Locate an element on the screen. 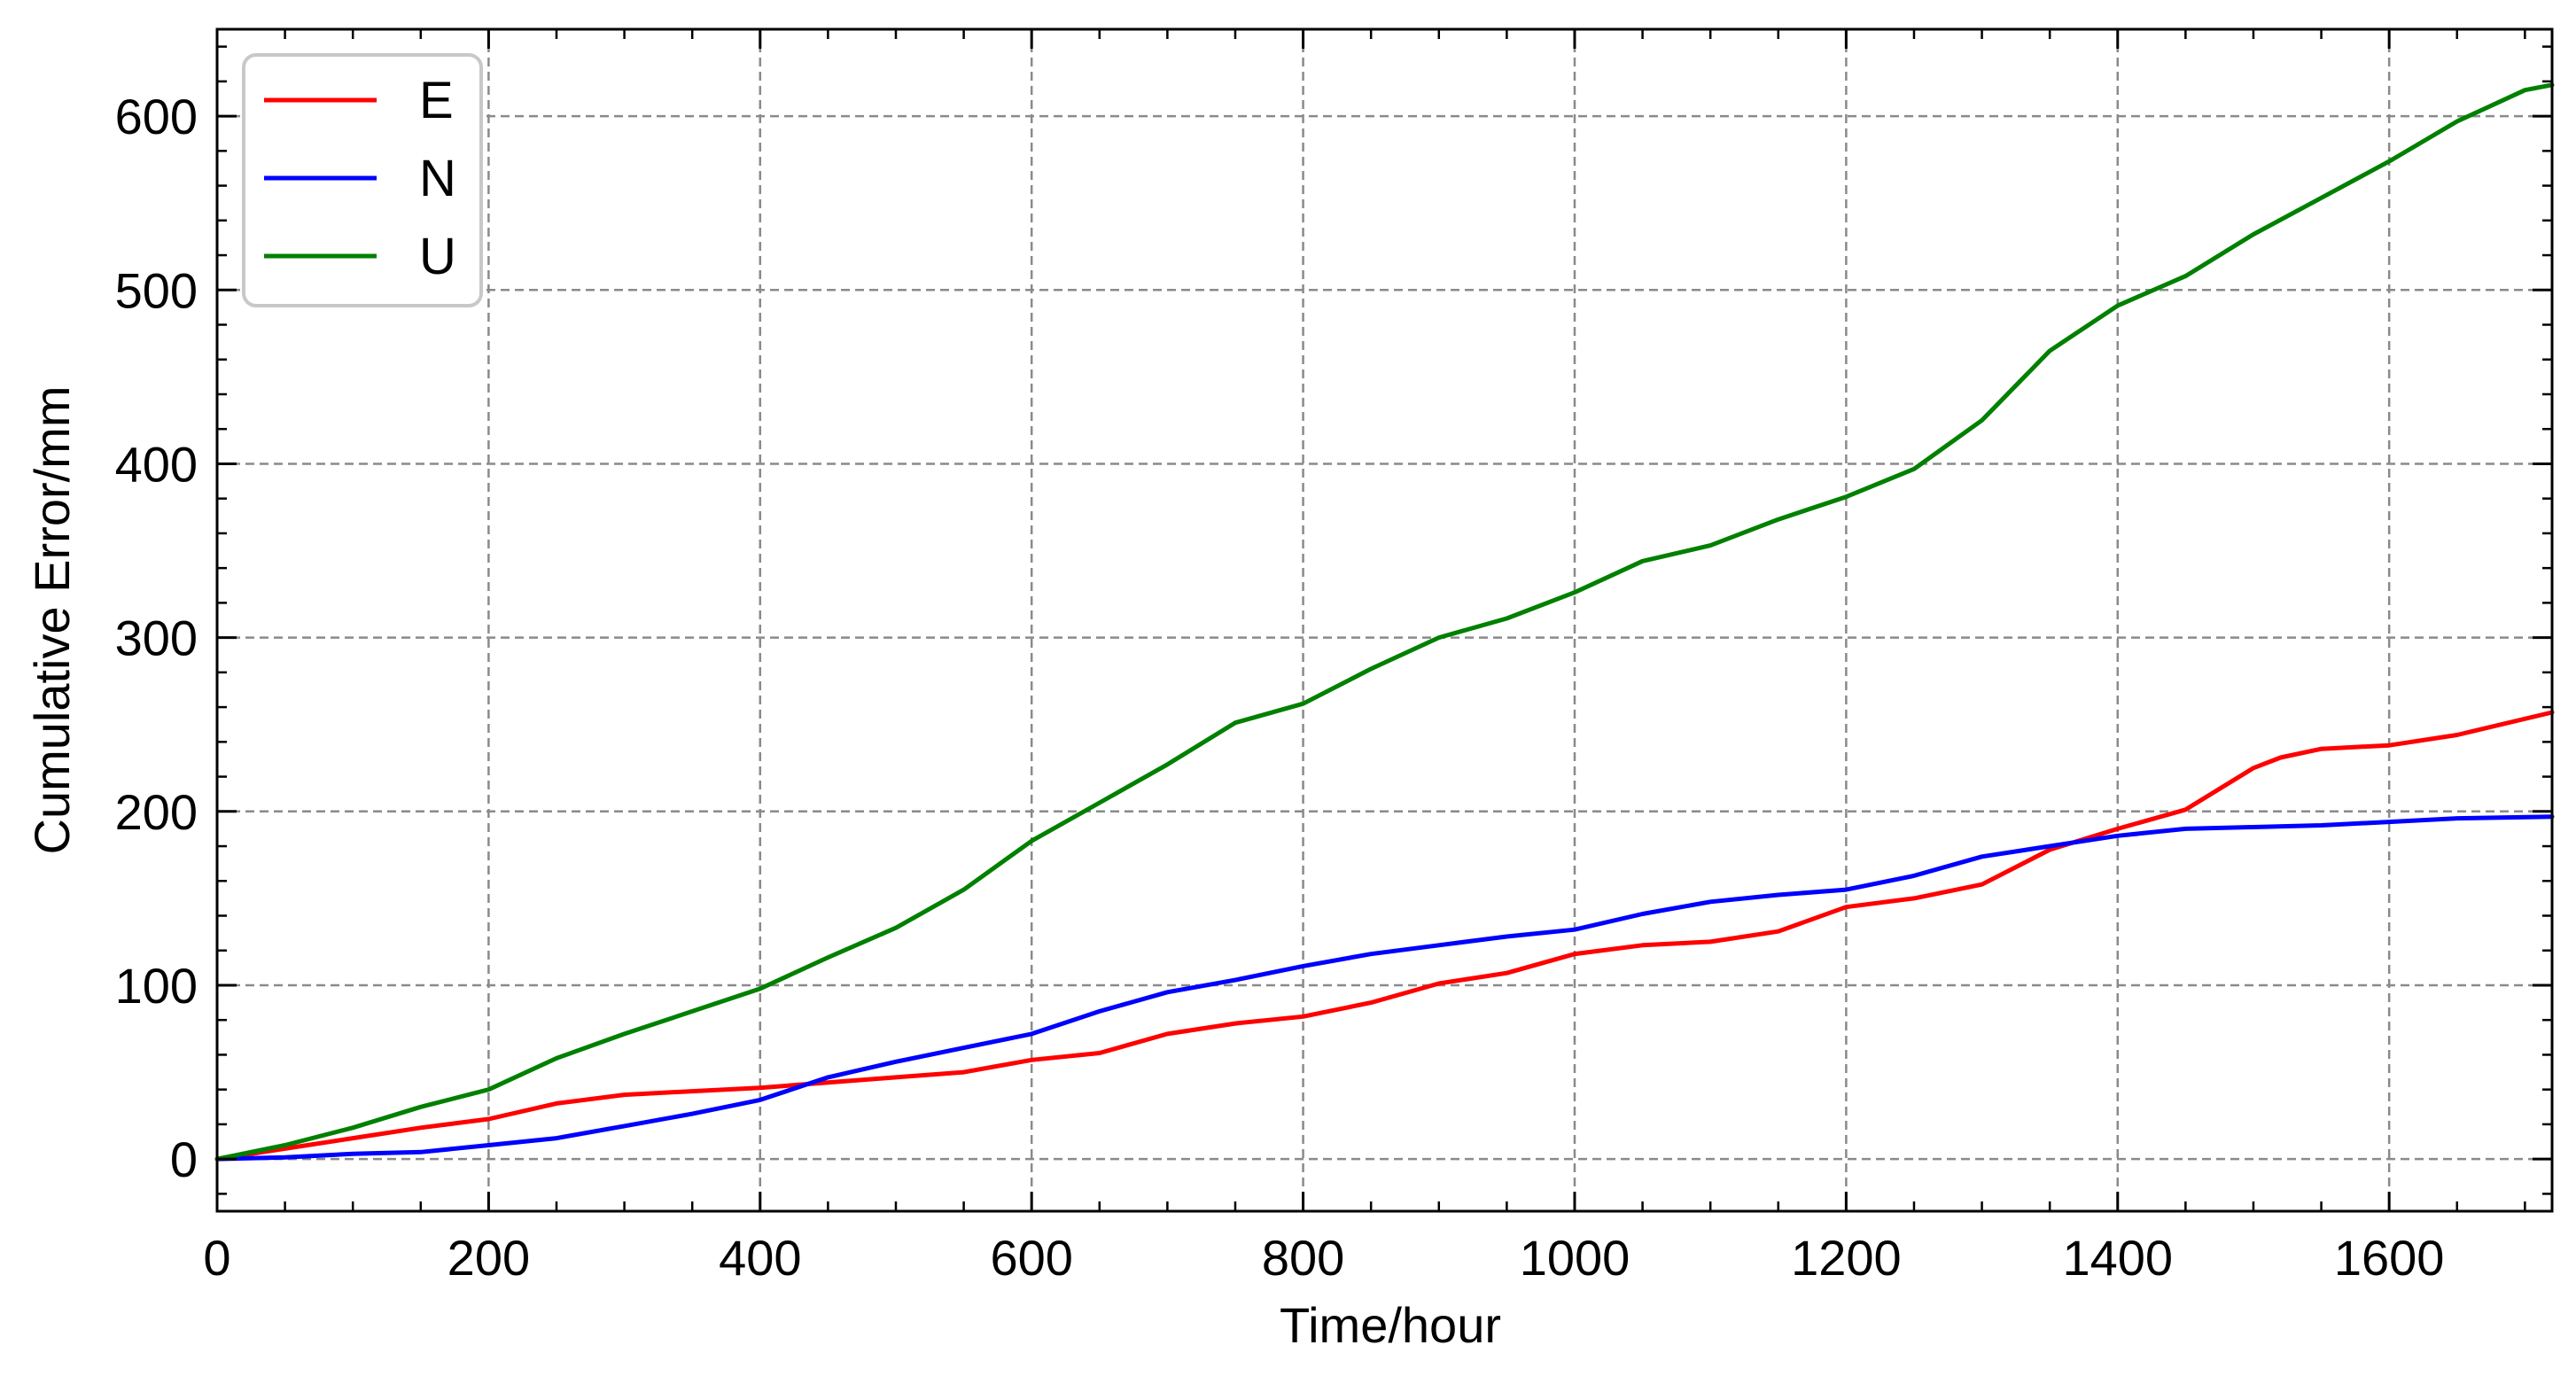 This screenshot has height=1376, width=2576. legend-label-n: N is located at coordinates (438, 178).